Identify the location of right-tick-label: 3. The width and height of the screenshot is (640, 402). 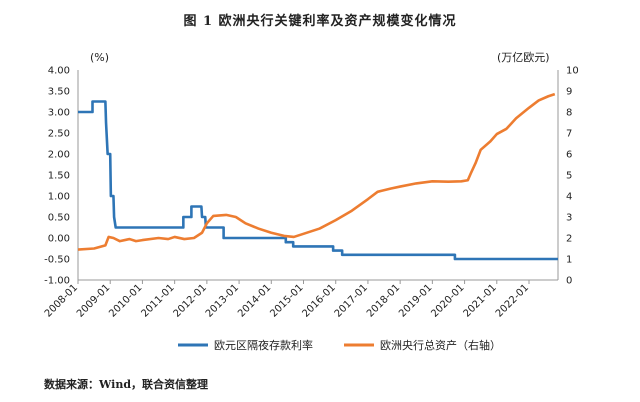
(569, 218).